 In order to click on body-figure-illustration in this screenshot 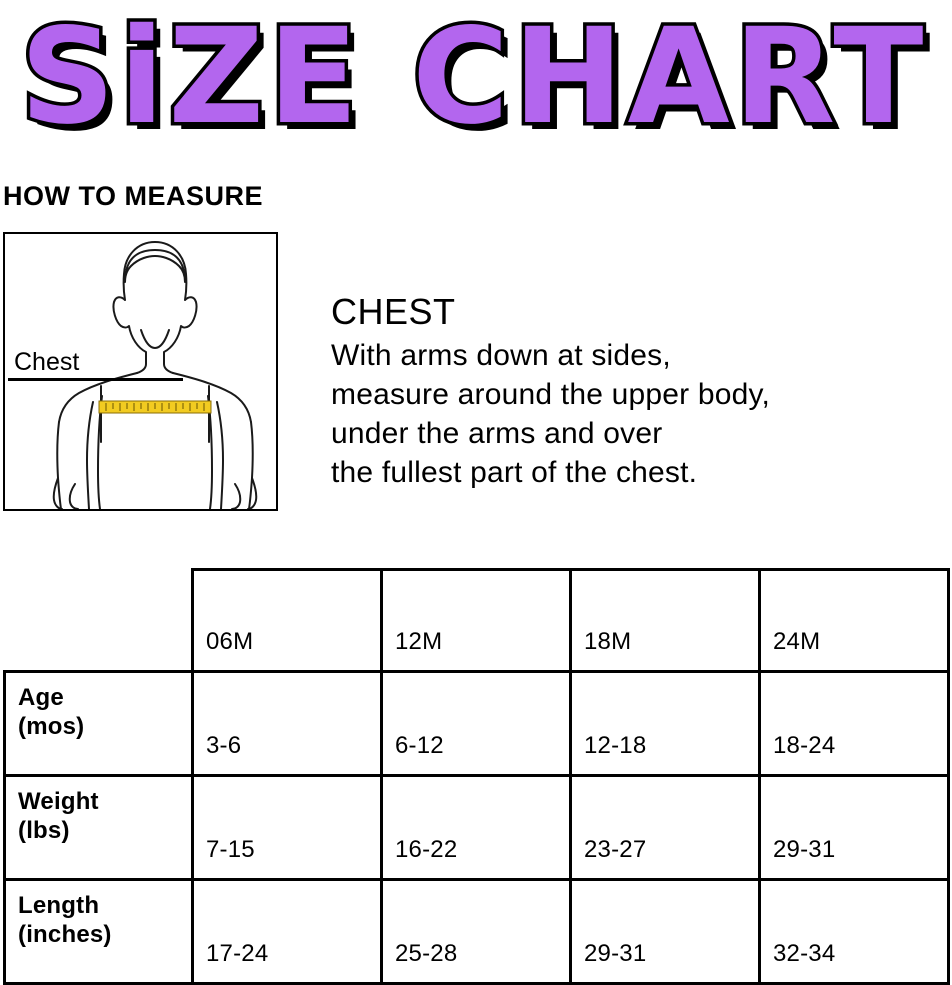, I will do `click(155, 375)`.